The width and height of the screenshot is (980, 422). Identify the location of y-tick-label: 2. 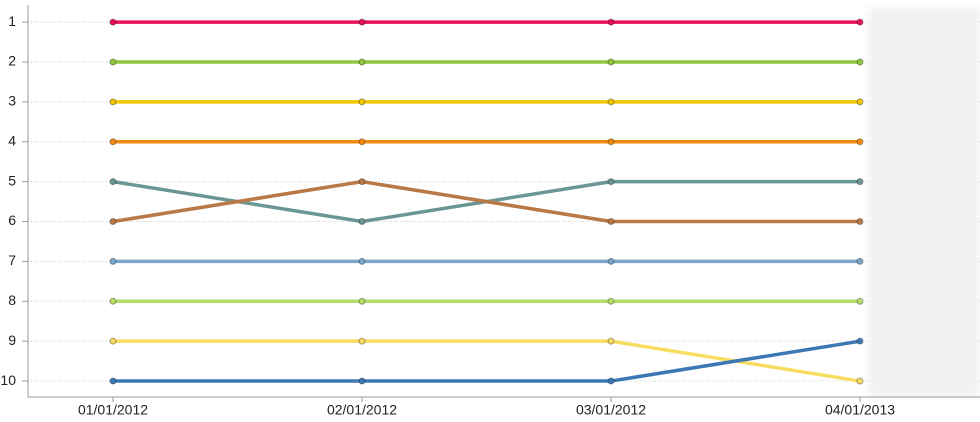
(12, 61).